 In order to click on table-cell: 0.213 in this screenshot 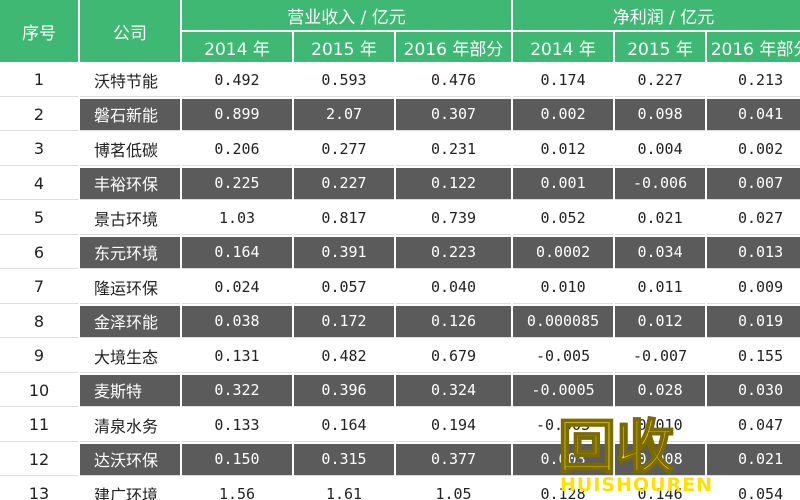, I will do `click(753, 80)`.